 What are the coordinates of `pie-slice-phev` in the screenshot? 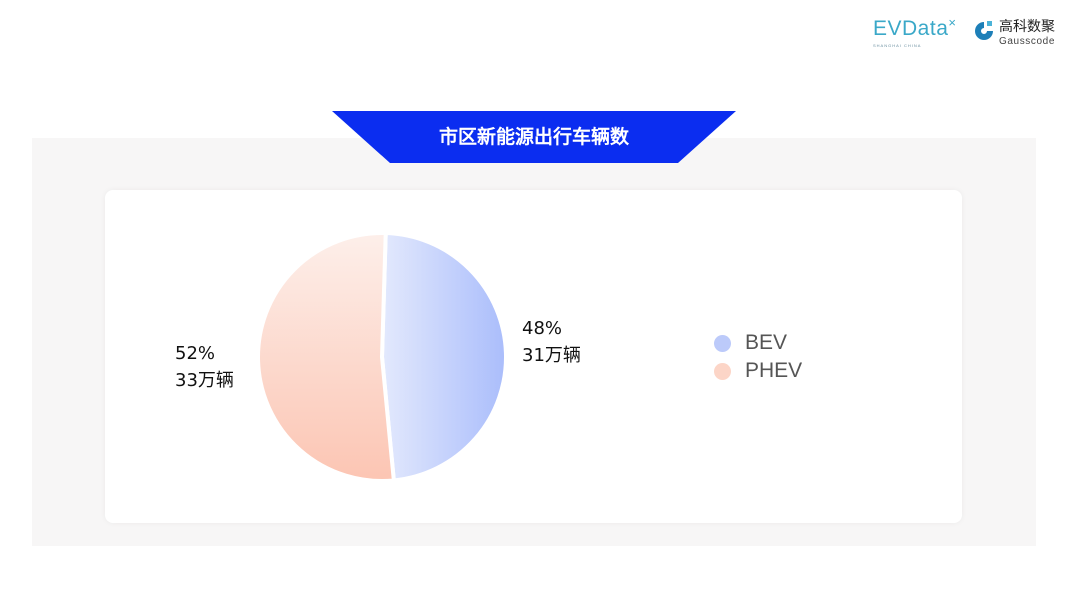 It's located at (326, 357).